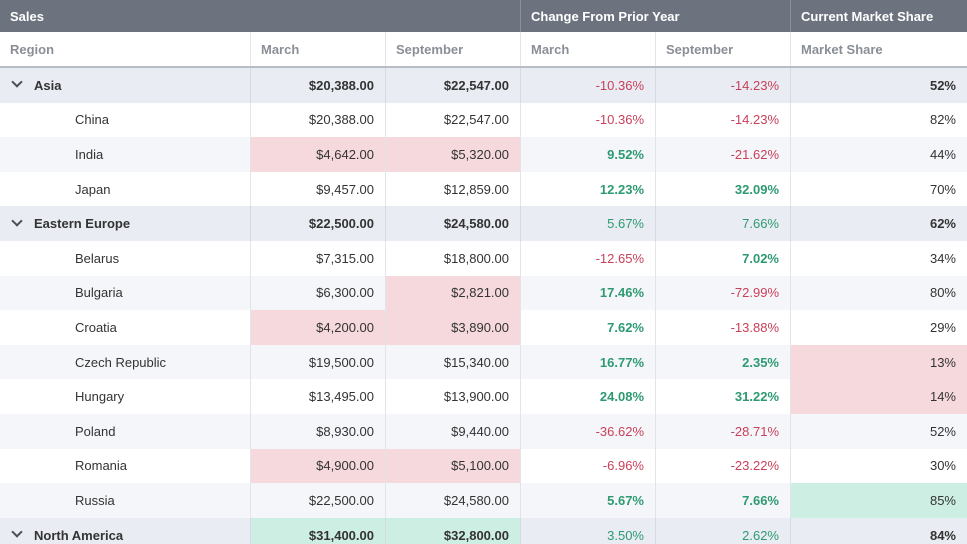  Describe the element at coordinates (125, 293) in the screenshot. I see `region-cell: Bulgaria` at that location.